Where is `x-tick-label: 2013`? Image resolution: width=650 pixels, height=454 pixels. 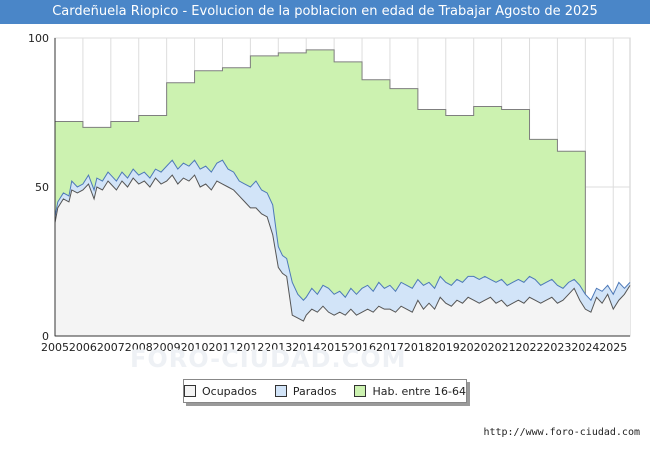
x-tick-label: 2013 is located at coordinates (278, 347).